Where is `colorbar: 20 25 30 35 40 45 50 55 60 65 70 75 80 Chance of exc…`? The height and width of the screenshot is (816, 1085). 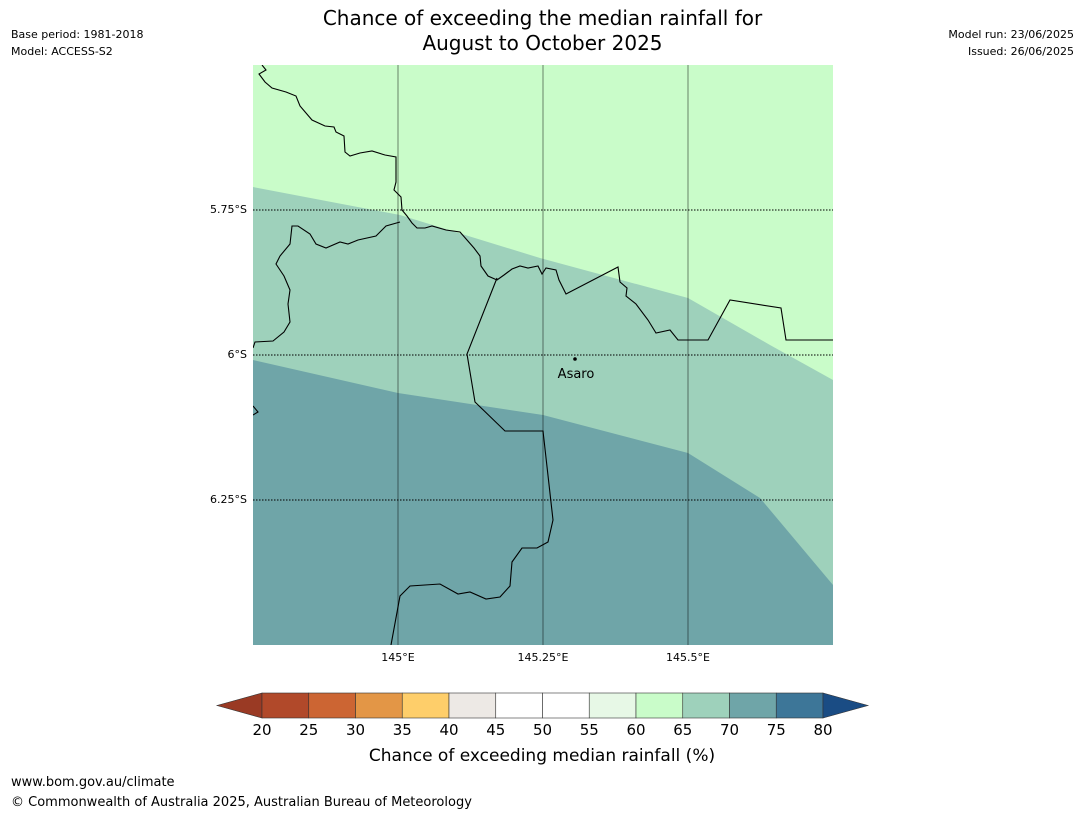
colorbar: 20 25 30 35 40 45 50 55 60 65 70 75 80 Chance of exc… is located at coordinates (542, 729).